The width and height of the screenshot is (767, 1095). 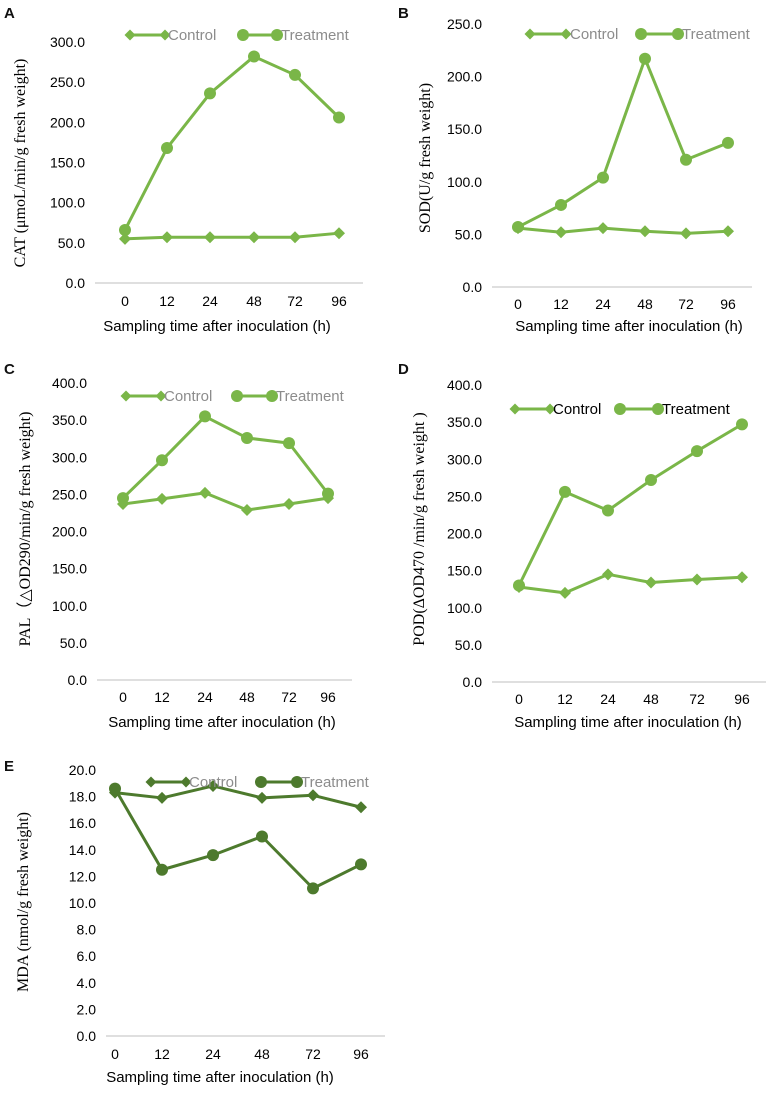 I want to click on y-tick-label: 2.0, so click(x=87, y=1009).